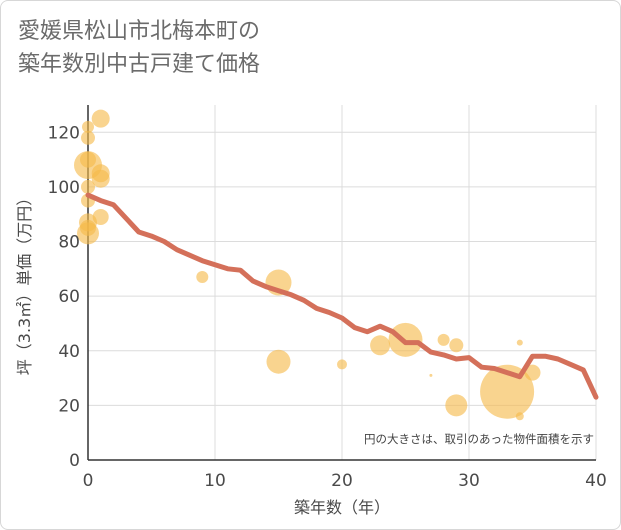 The image size is (621, 530). Describe the element at coordinates (479, 439) in the screenshot. I see `size-note: 円の大きさは、取引のあった物件面積を示す` at that location.